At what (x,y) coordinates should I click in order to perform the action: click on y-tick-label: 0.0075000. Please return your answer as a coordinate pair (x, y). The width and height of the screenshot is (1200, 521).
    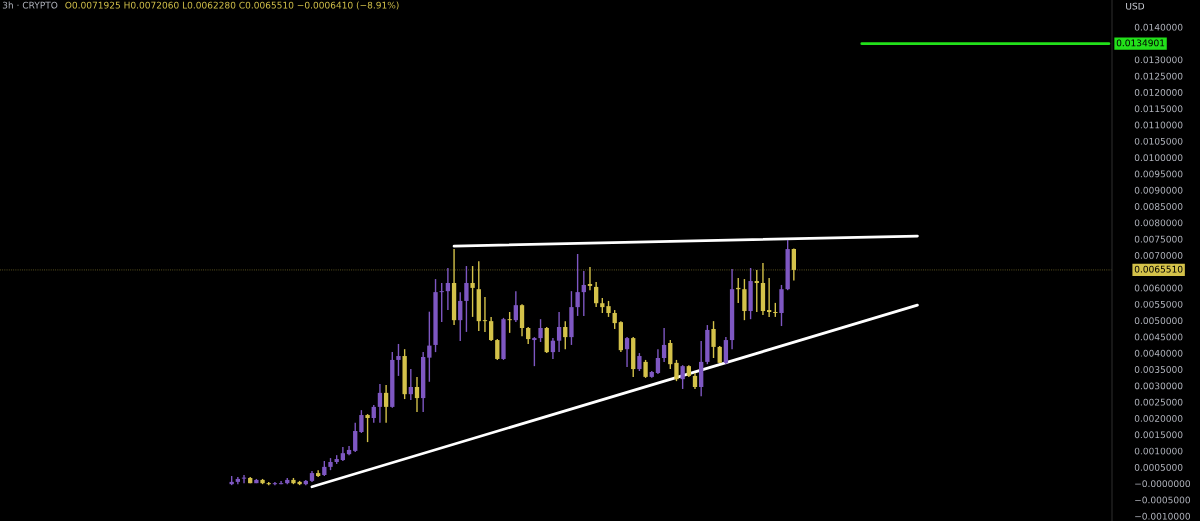
    Looking at the image, I should click on (1158, 239).